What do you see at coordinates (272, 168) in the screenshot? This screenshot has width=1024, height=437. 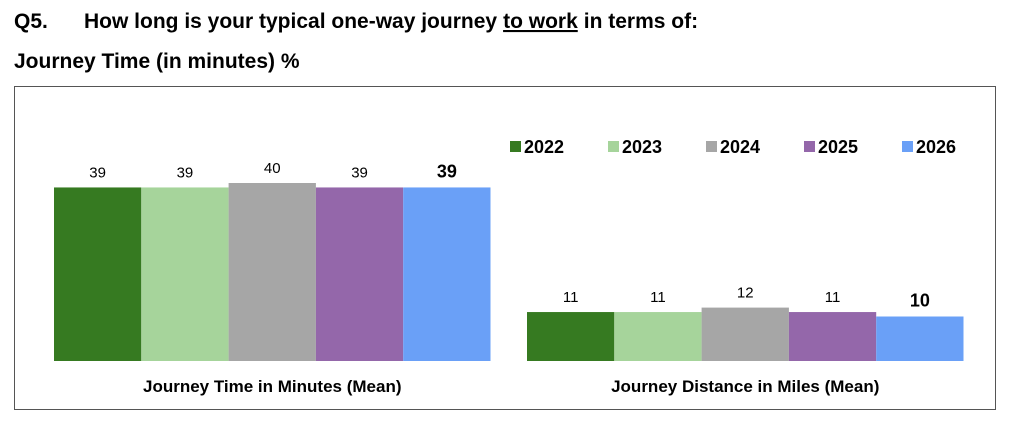 I see `value-label: 40` at bounding box center [272, 168].